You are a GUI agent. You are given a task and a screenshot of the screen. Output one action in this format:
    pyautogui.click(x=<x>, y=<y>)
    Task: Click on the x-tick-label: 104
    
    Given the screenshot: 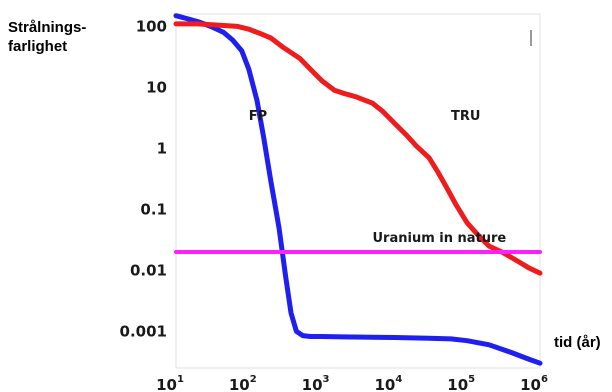 What is the action you would take?
    pyautogui.click(x=388, y=383)
    